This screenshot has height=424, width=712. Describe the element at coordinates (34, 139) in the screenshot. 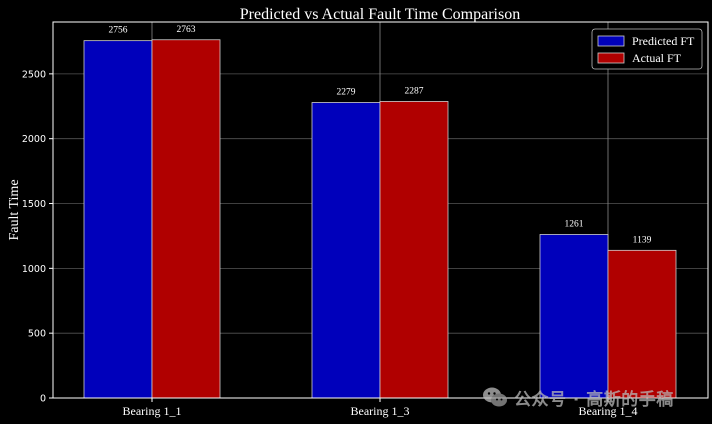

I see `y-tick-label: 2000` at that location.